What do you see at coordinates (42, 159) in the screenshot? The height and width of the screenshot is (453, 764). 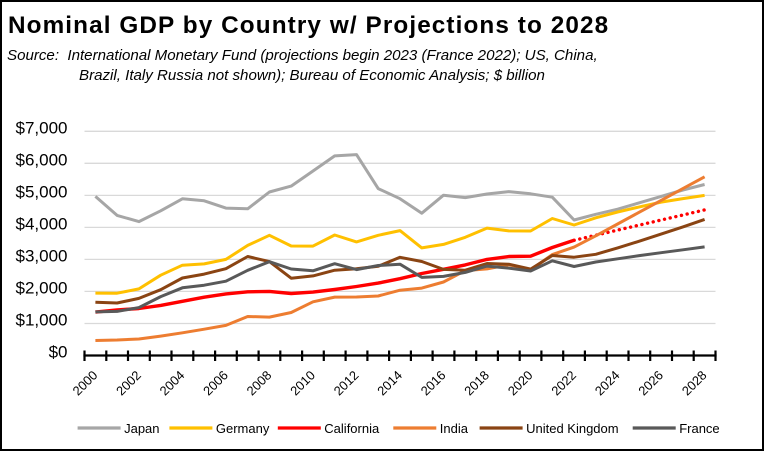 I see `svg-text: $6,000` at bounding box center [42, 159].